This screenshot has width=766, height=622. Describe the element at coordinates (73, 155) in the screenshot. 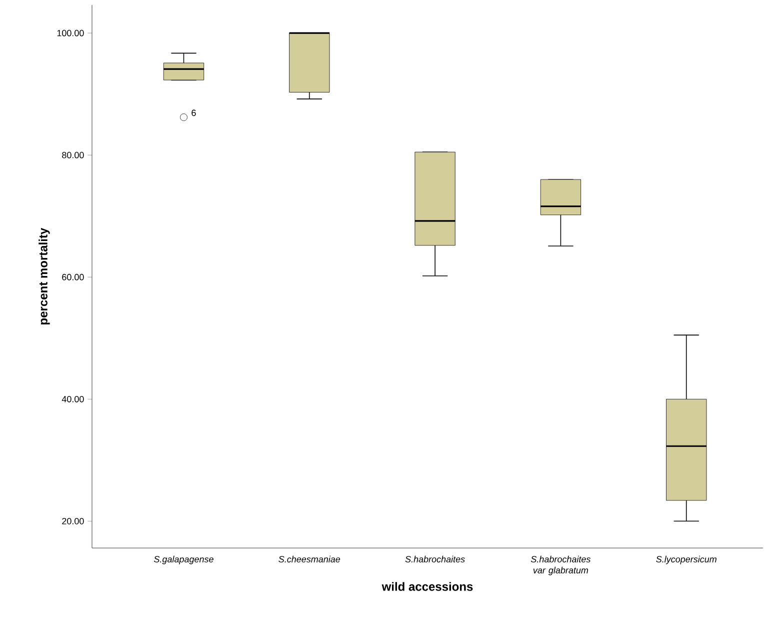

I see `y-tick-label: 80.00` at that location.